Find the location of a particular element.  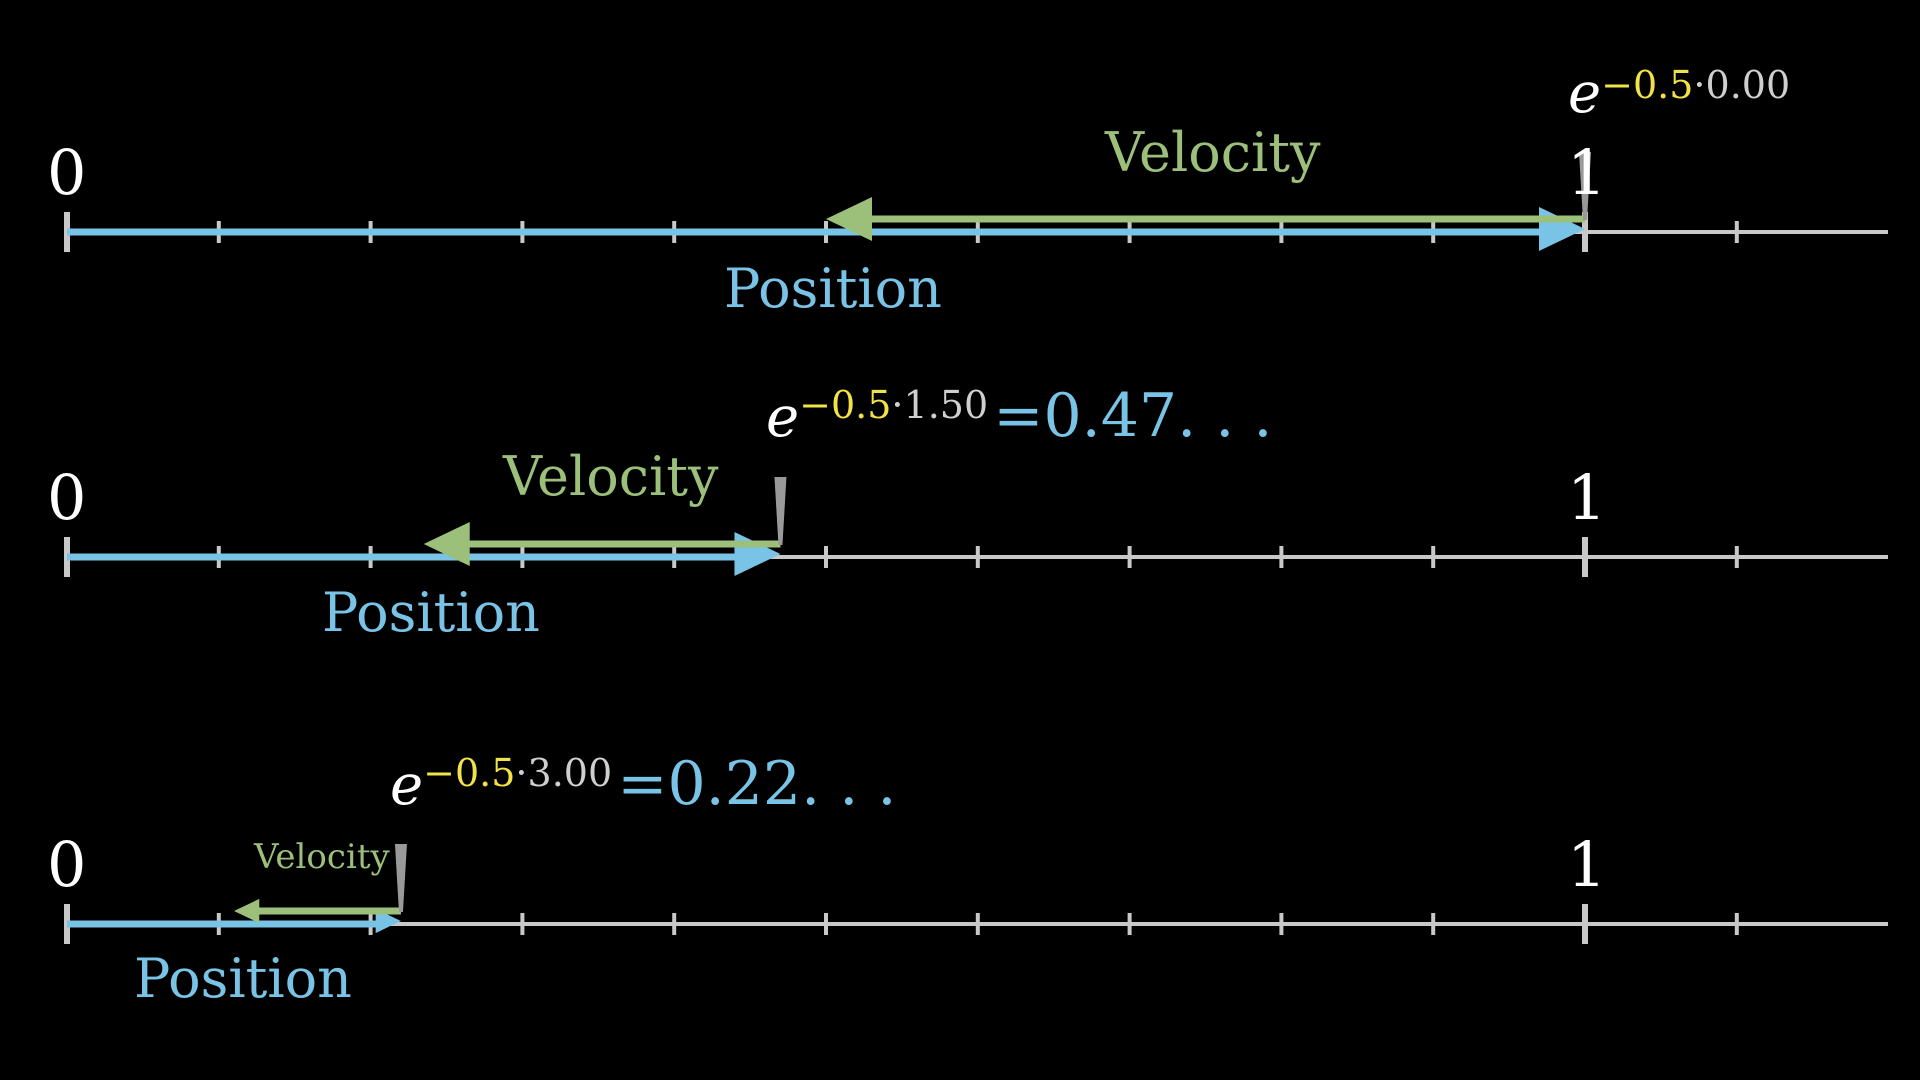

velocity-label-3: Velocity is located at coordinates (322, 857).